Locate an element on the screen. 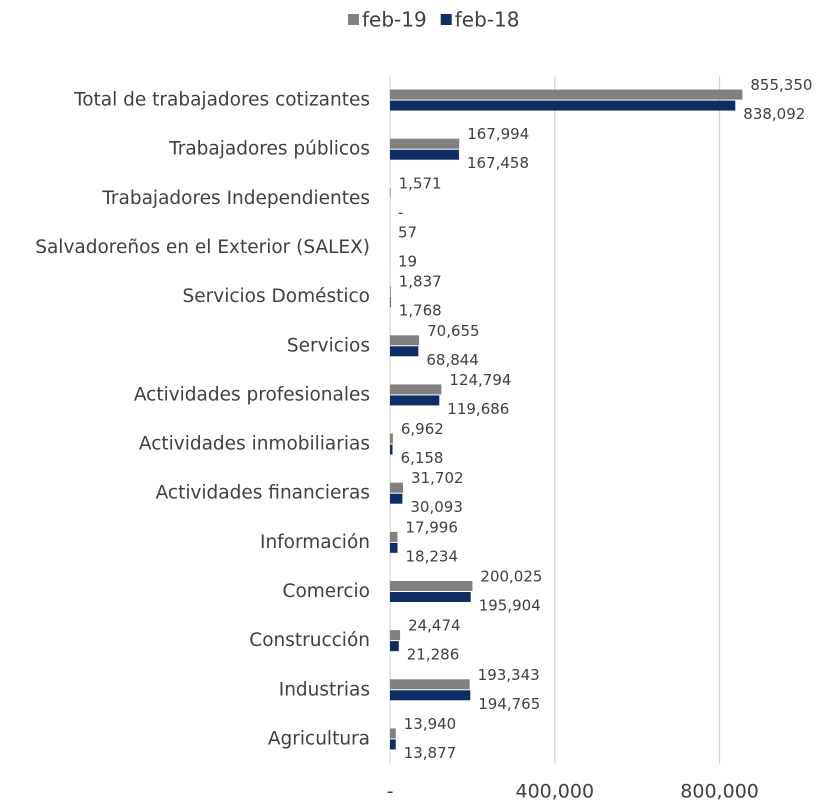 The height and width of the screenshot is (810, 840). data-label: 13,940 is located at coordinates (430, 724).